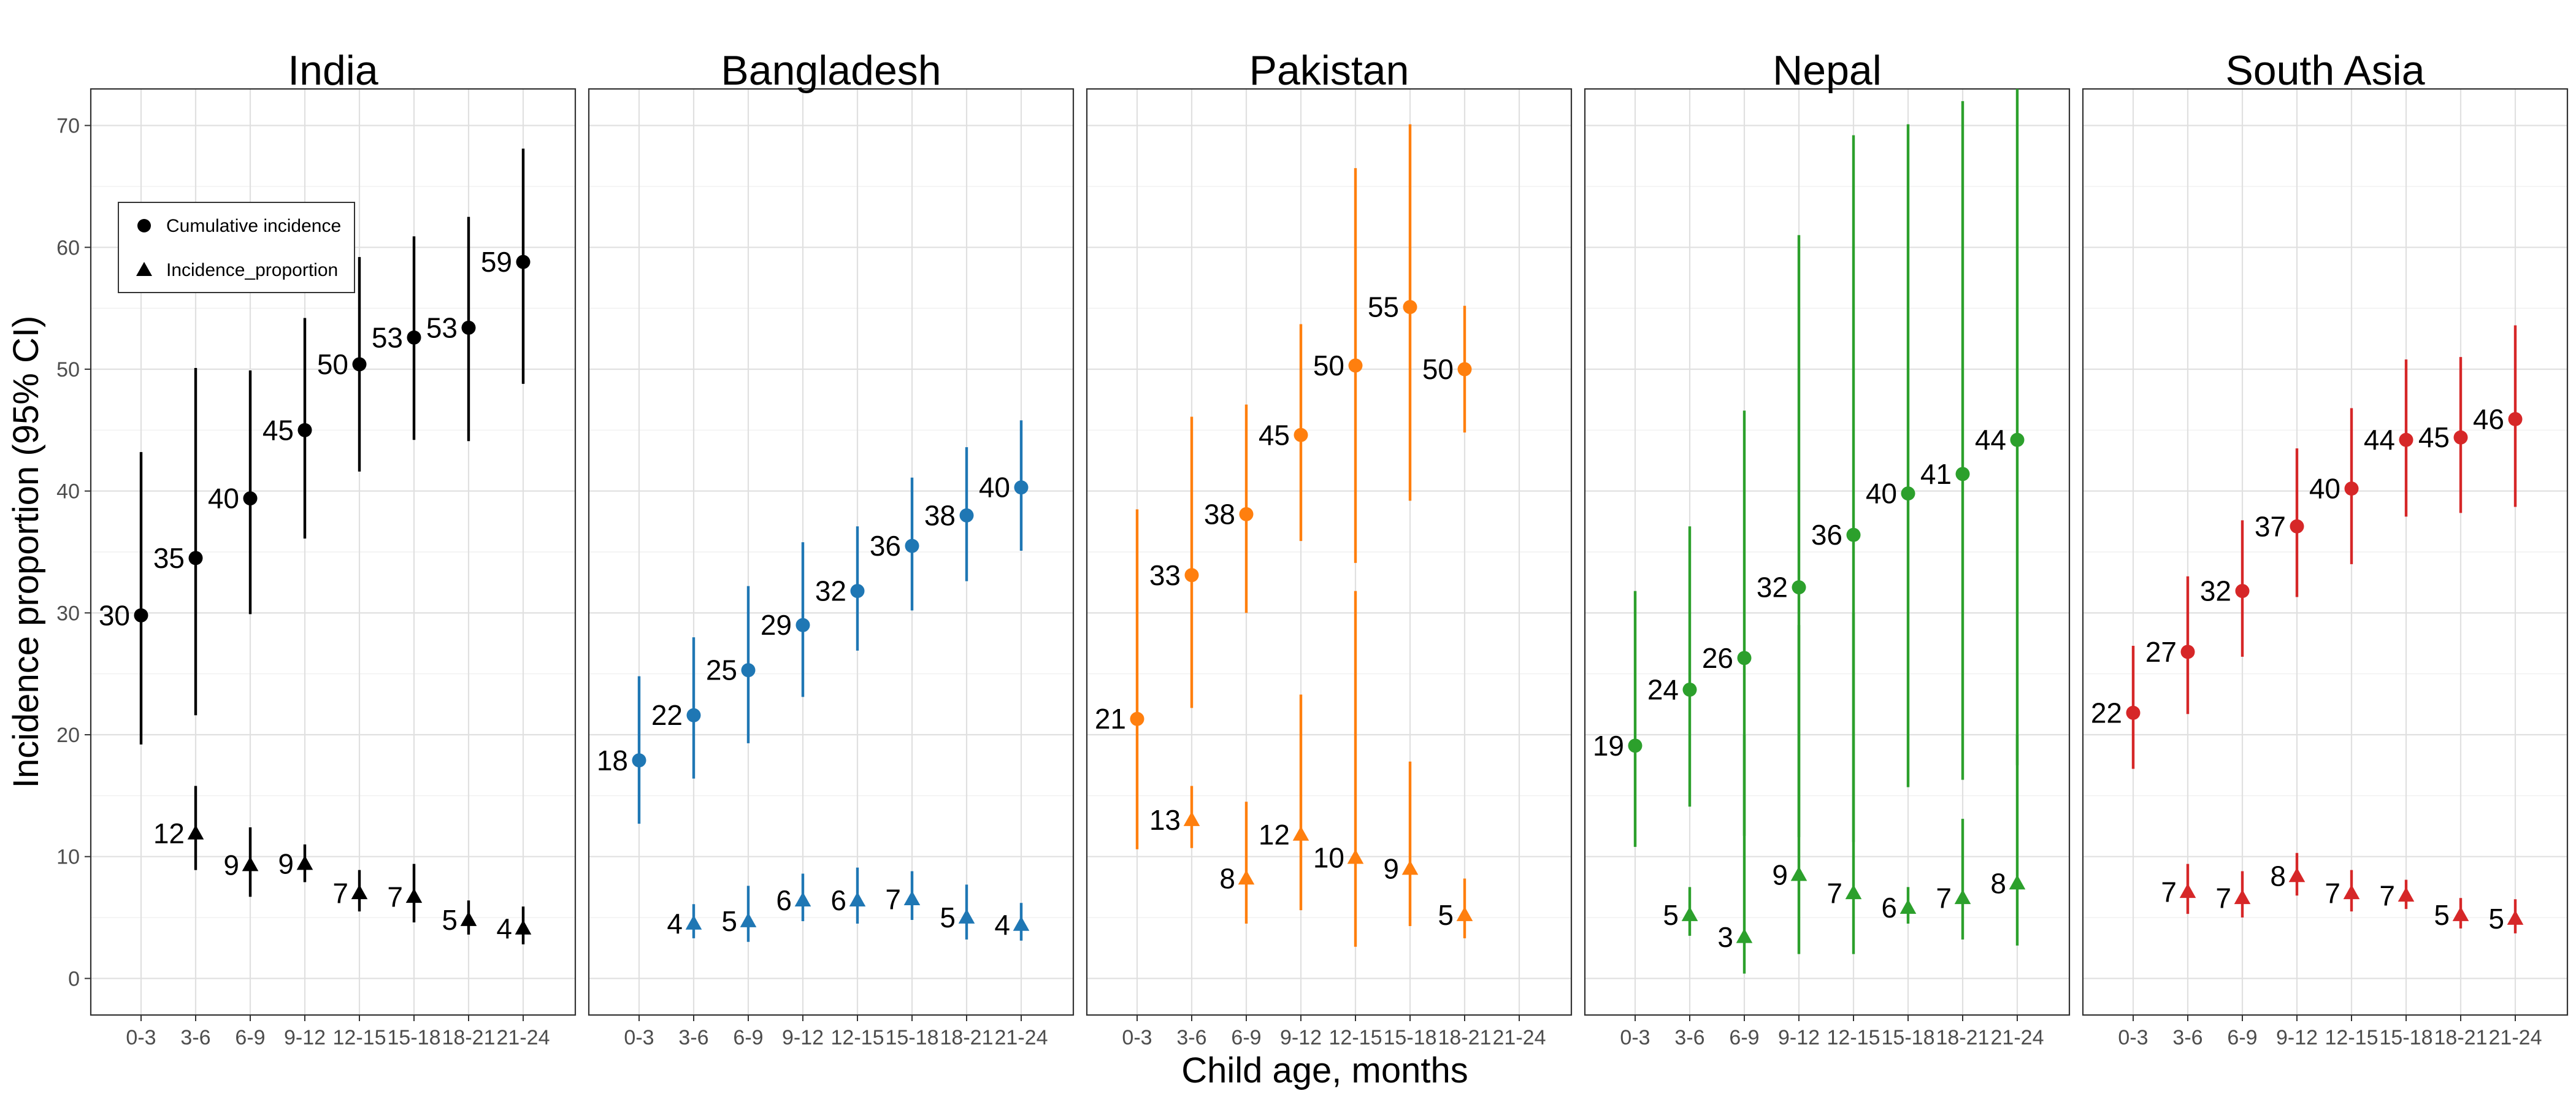  Describe the element at coordinates (2215, 591) in the screenshot. I see `data-label: 32` at that location.